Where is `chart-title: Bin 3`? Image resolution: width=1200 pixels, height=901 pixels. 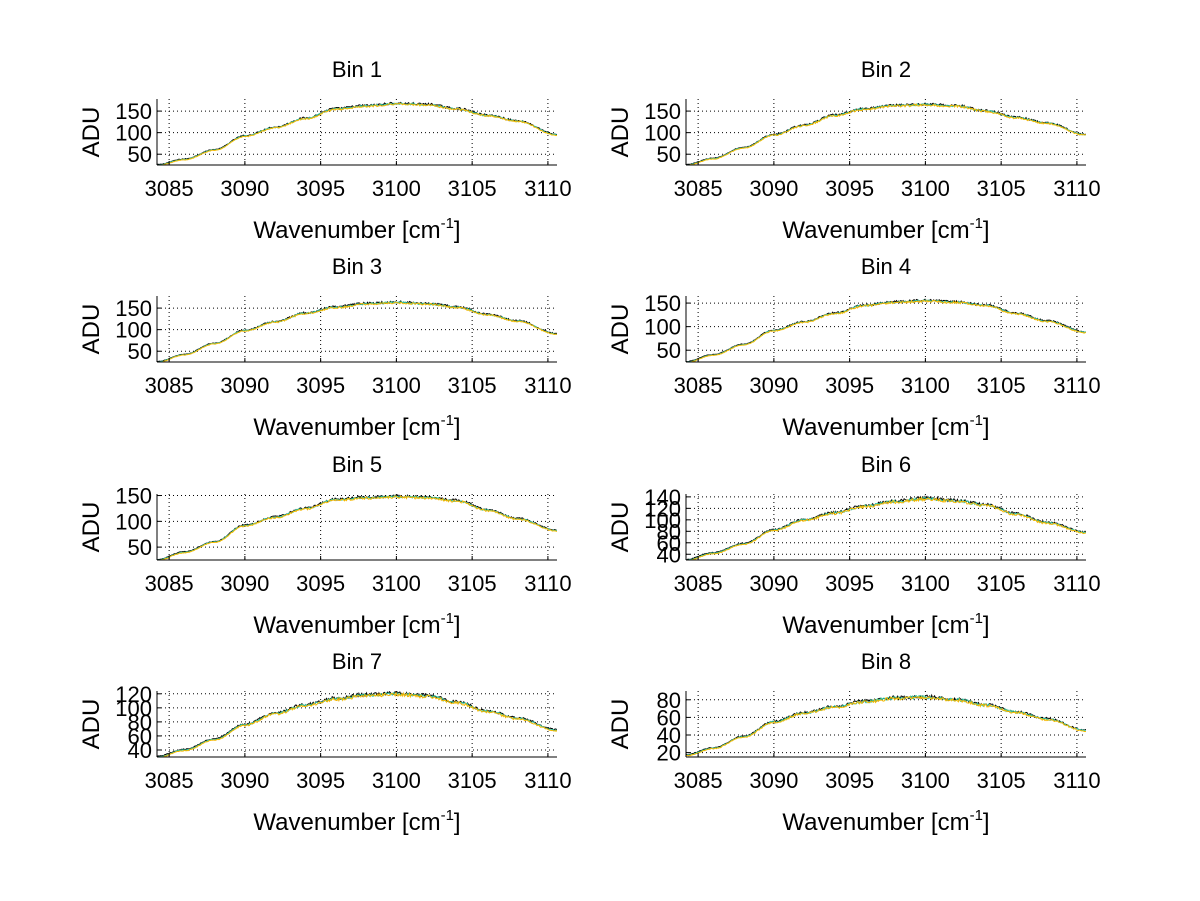 chart-title: Bin 3 is located at coordinates (357, 266).